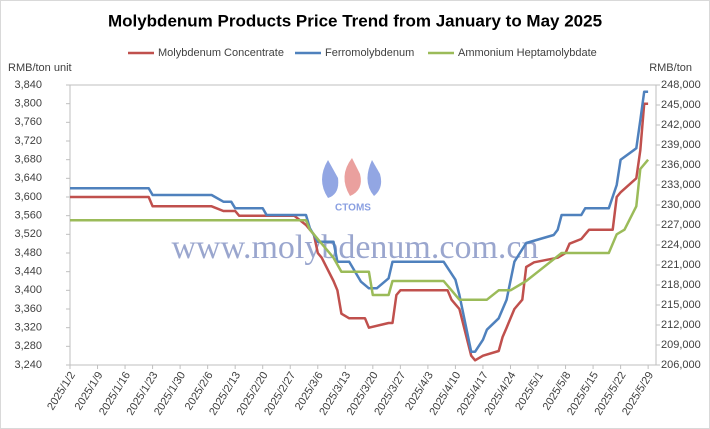 Image resolution: width=710 pixels, height=429 pixels. Describe the element at coordinates (28, 85) in the screenshot. I see `y-tick-label: 3,840` at that location.